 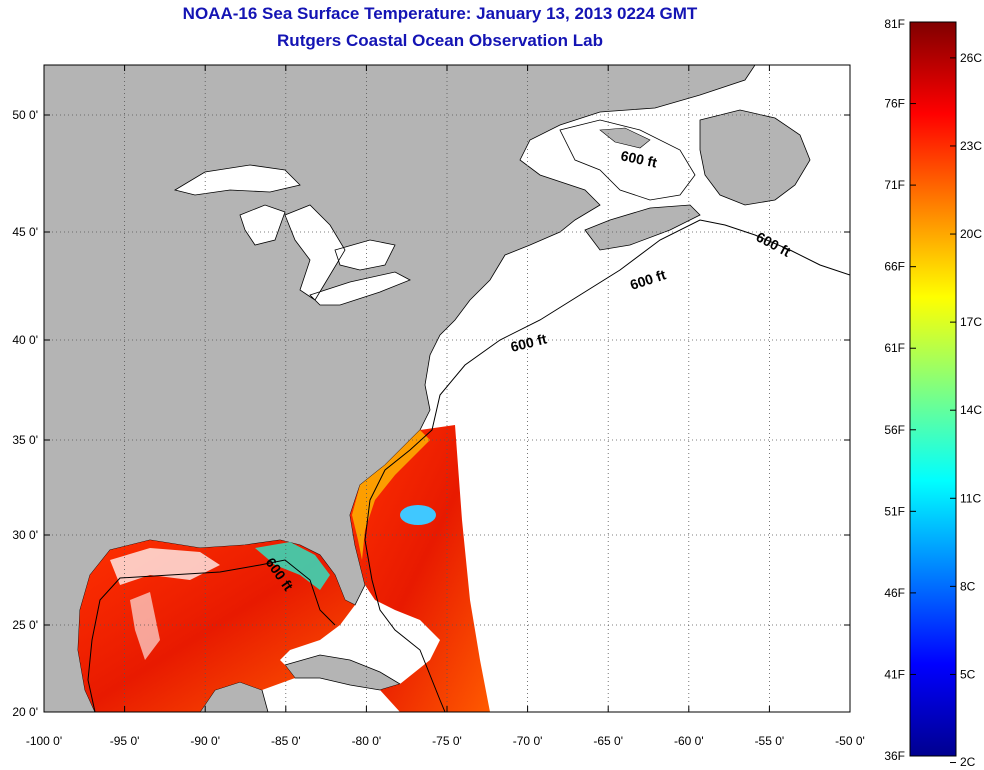 What do you see at coordinates (900, 390) in the screenshot?
I see `colorbar-fahrenheit-labels: 81F 76F 71F 66F 61F 56F 51F 46F 41F 36F` at bounding box center [900, 390].